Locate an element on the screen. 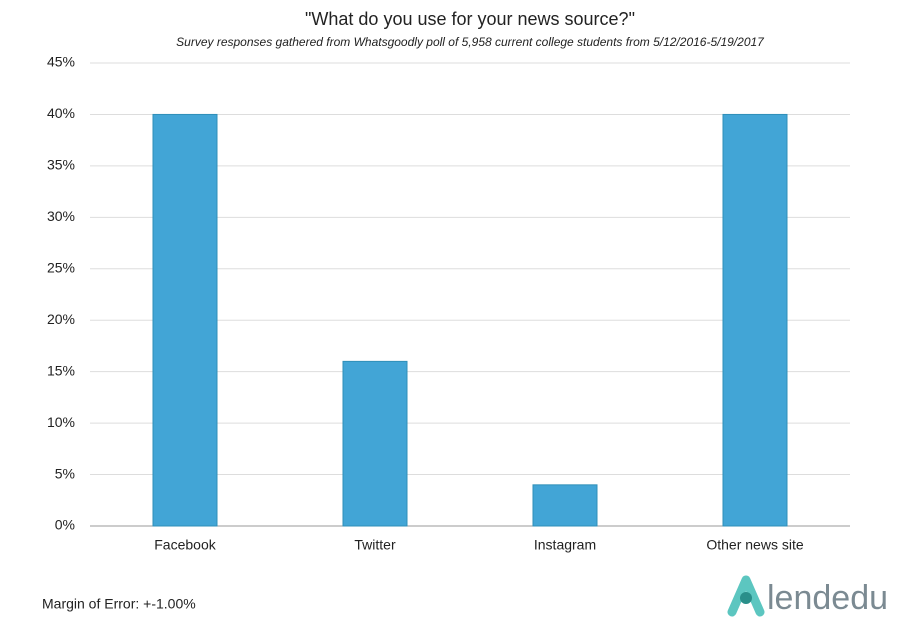  footnote: Margin of Error: +-1.00% is located at coordinates (119, 604).